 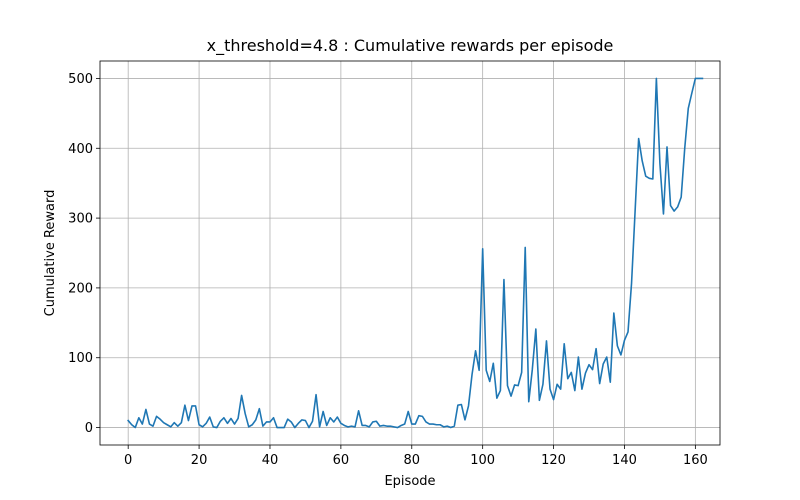 I want to click on x-tick-label: 60, so click(x=341, y=460).